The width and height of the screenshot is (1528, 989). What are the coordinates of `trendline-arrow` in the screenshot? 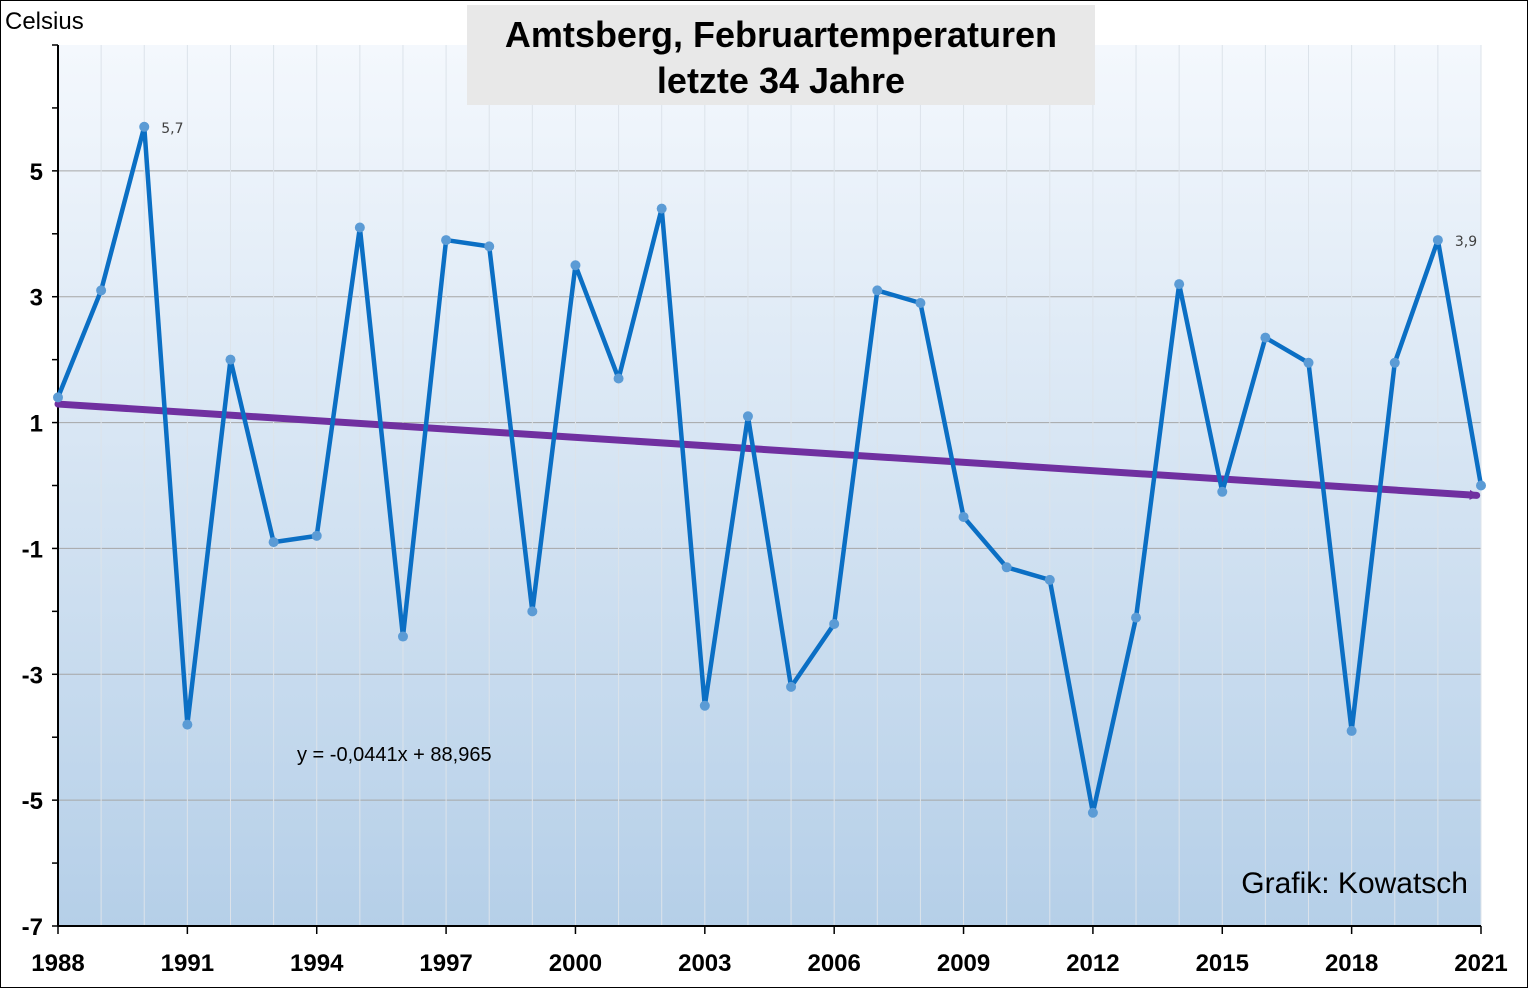 It's located at (767, 450).